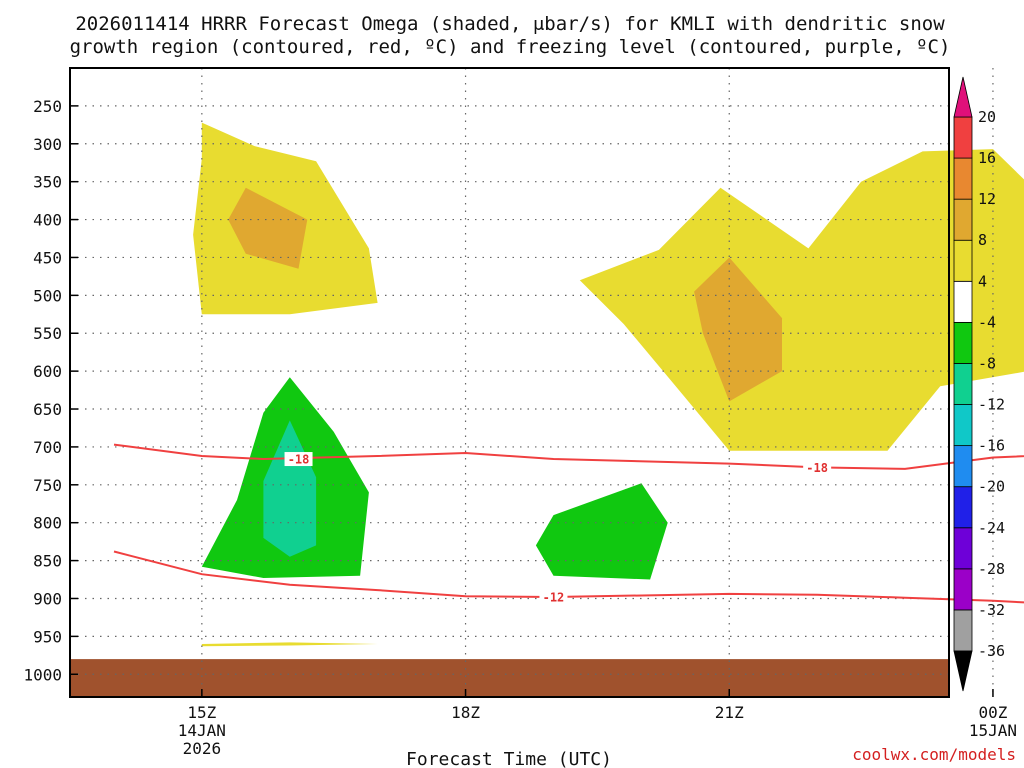 The width and height of the screenshot is (1024, 768). What do you see at coordinates (963, 507) in the screenshot?
I see `colorbar-bin--24-to--20` at bounding box center [963, 507].